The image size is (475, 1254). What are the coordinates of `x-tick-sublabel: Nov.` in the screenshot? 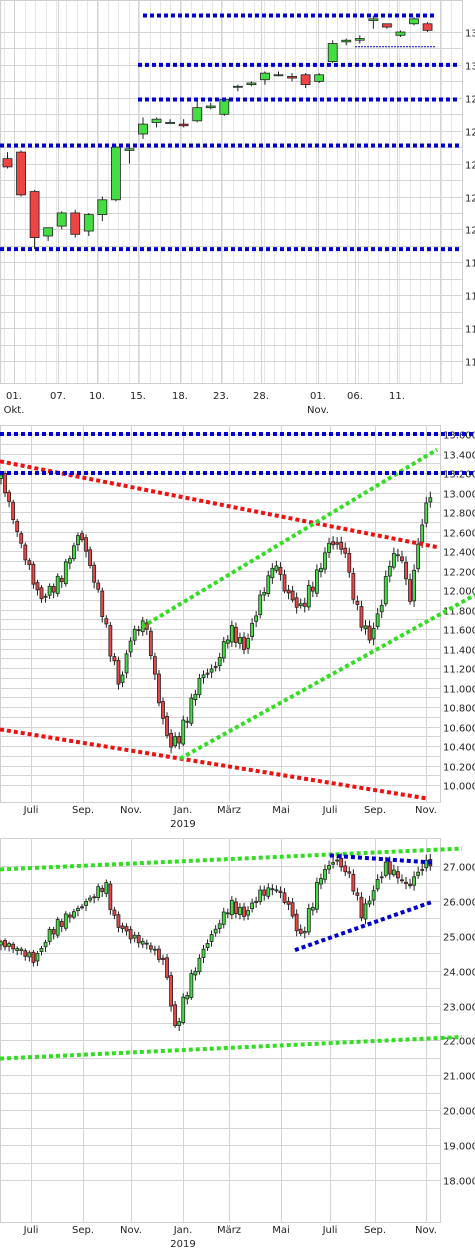 It's located at (318, 410).